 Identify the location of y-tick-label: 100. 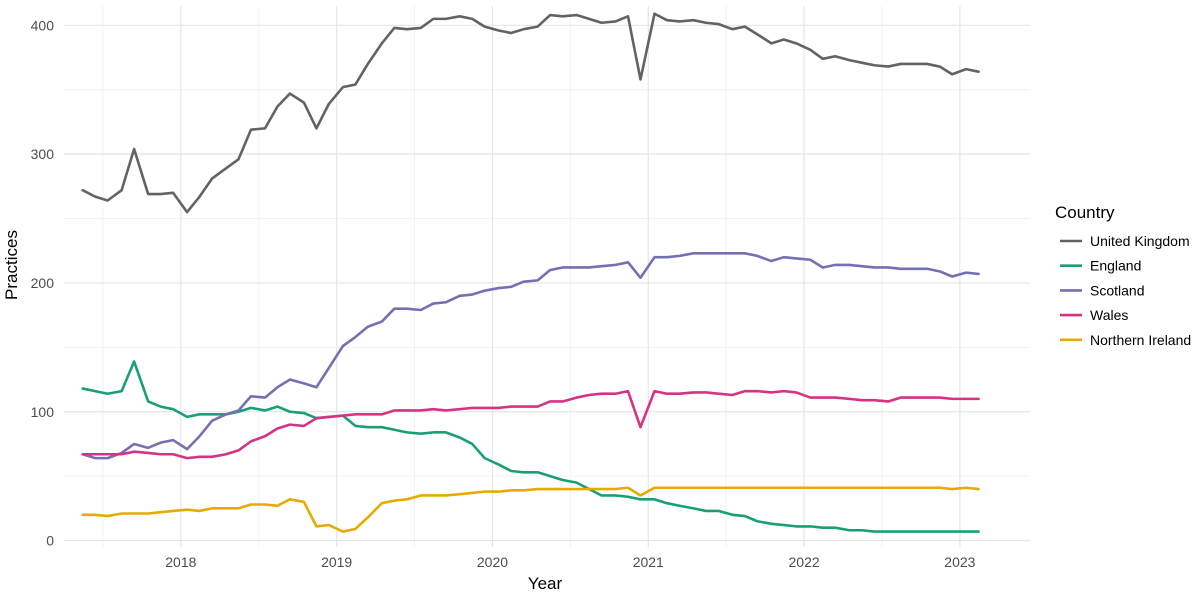
(43, 412).